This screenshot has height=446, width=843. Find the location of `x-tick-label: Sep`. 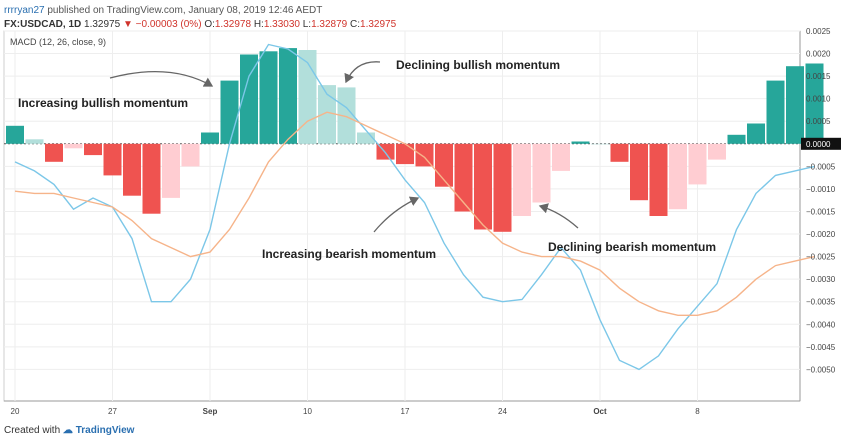

x-tick-label: Sep is located at coordinates (210, 411).